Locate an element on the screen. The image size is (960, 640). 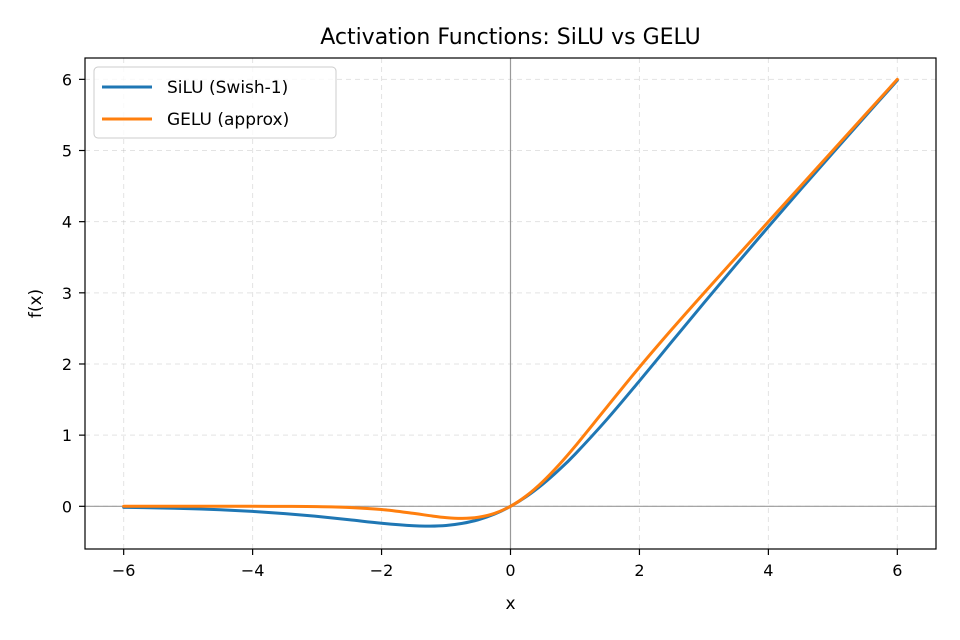
legend-label: SiLU (Swish-1) is located at coordinates (227, 88).